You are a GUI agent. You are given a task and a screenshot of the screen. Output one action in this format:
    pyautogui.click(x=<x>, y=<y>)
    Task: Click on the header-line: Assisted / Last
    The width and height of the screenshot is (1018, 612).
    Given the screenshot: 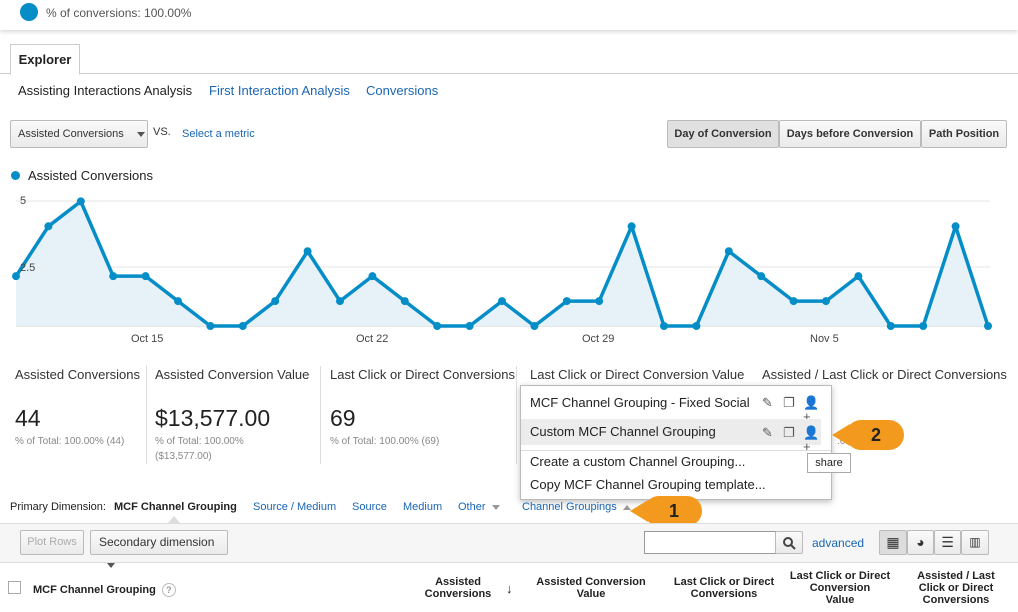 What is the action you would take?
    pyautogui.click(x=956, y=576)
    